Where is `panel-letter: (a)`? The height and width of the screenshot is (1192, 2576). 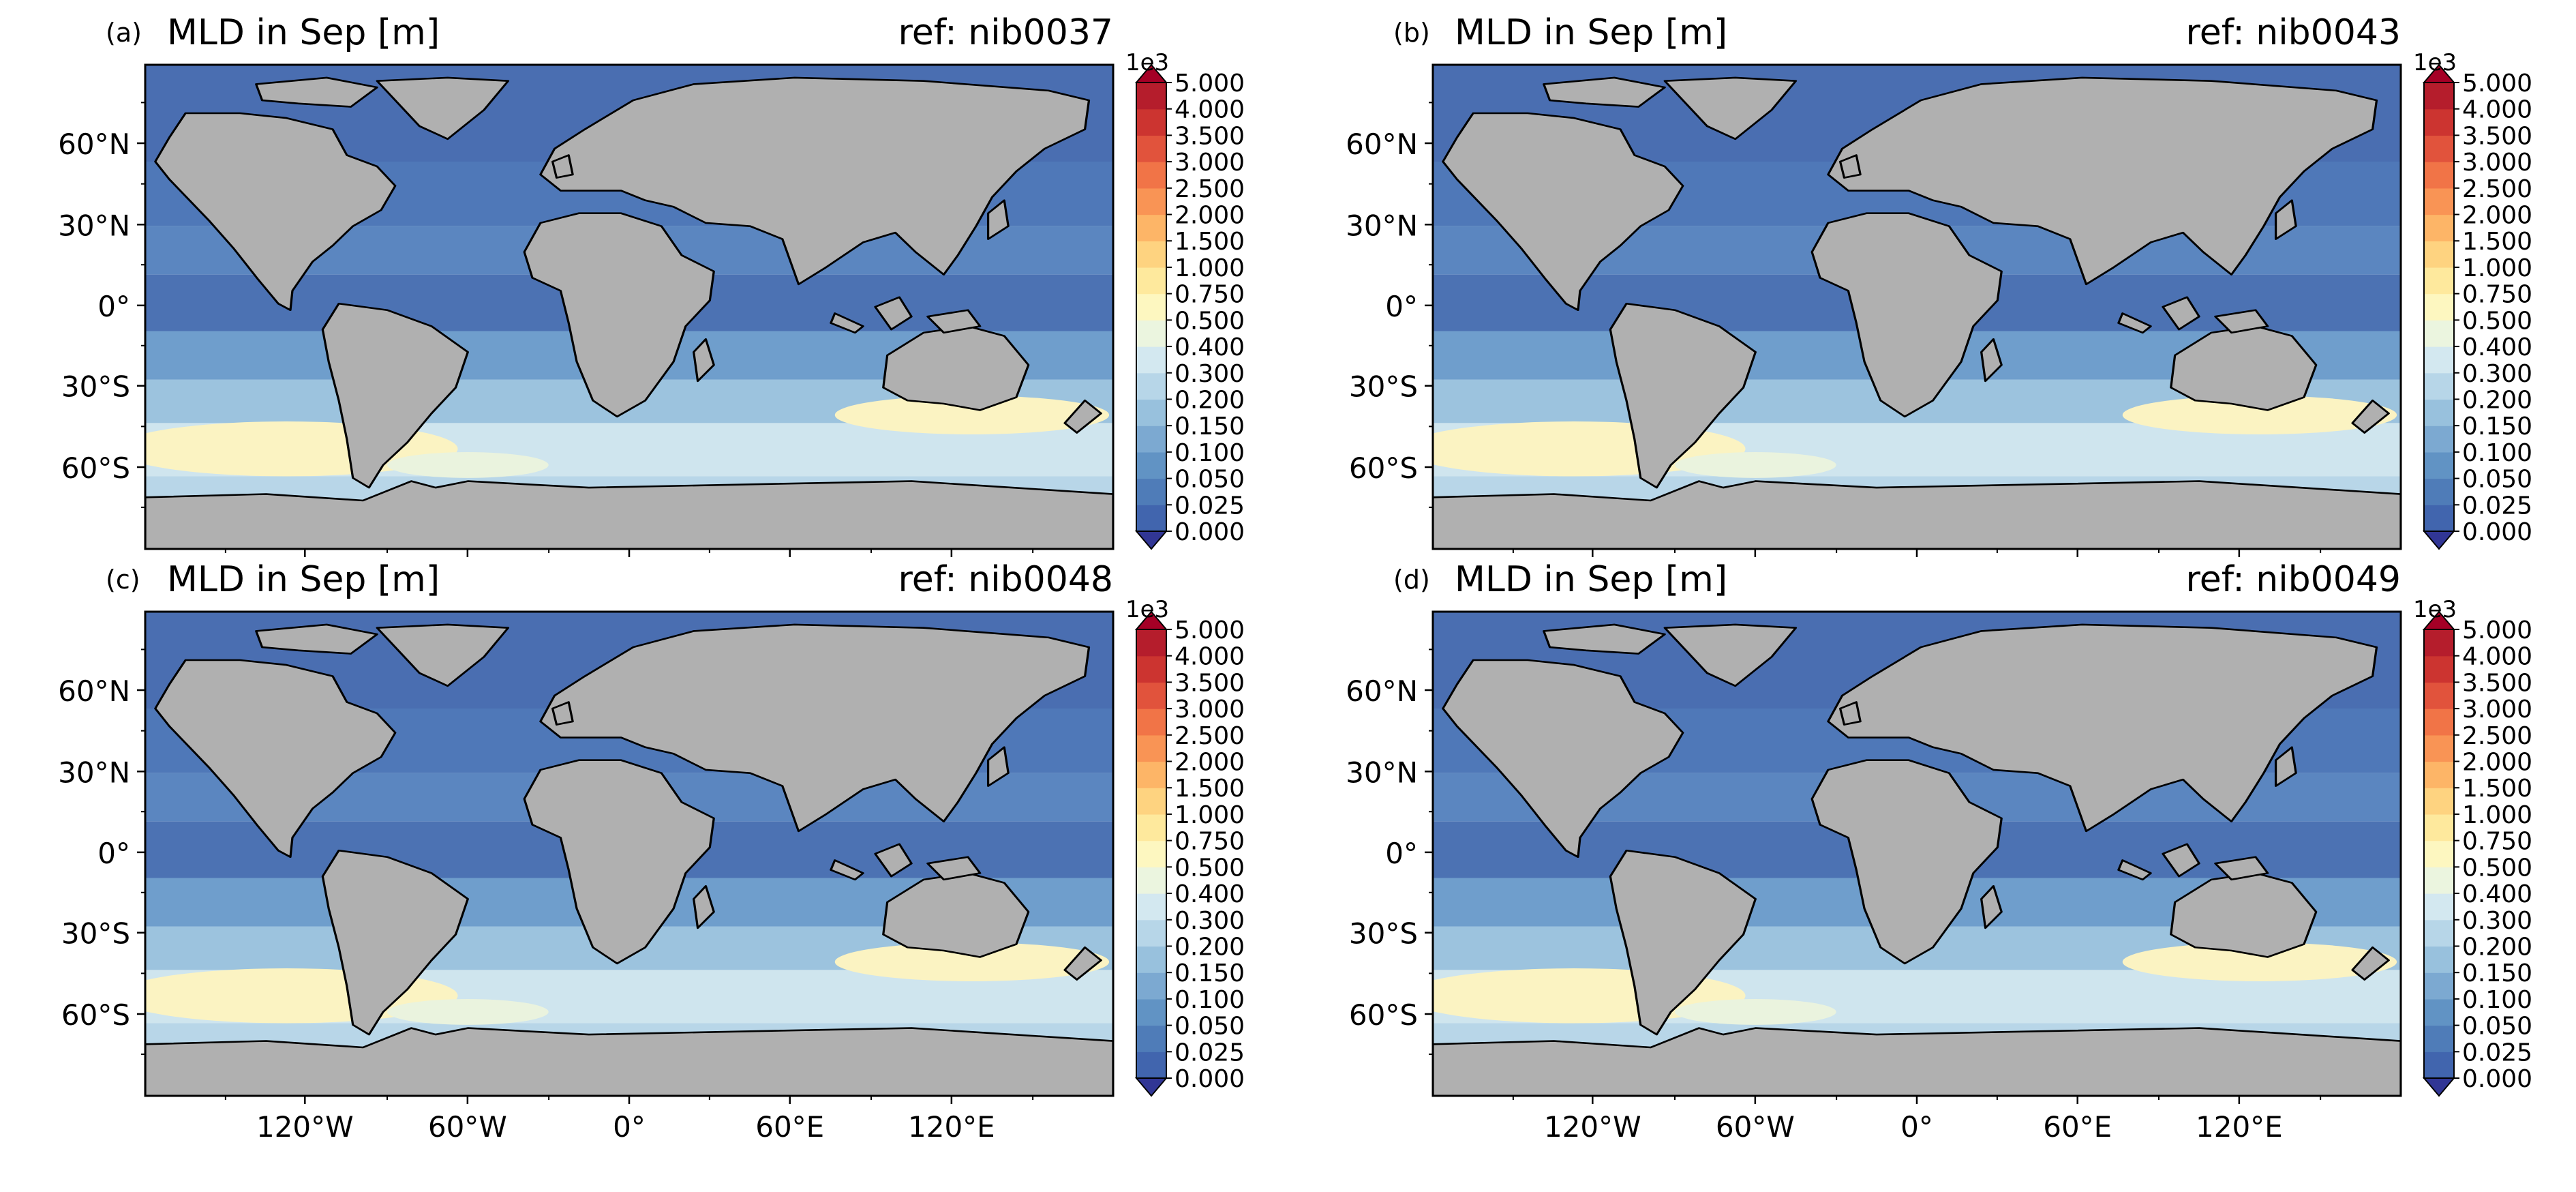 panel-letter: (a) is located at coordinates (124, 33).